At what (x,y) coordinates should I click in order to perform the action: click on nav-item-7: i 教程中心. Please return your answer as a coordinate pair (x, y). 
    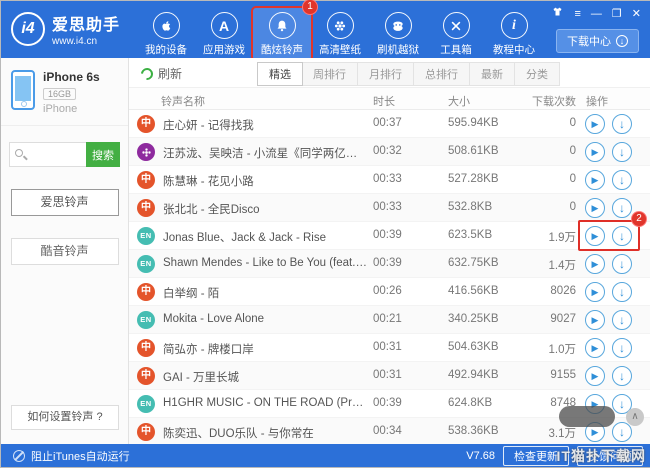
    Looking at the image, I should click on (514, 34).